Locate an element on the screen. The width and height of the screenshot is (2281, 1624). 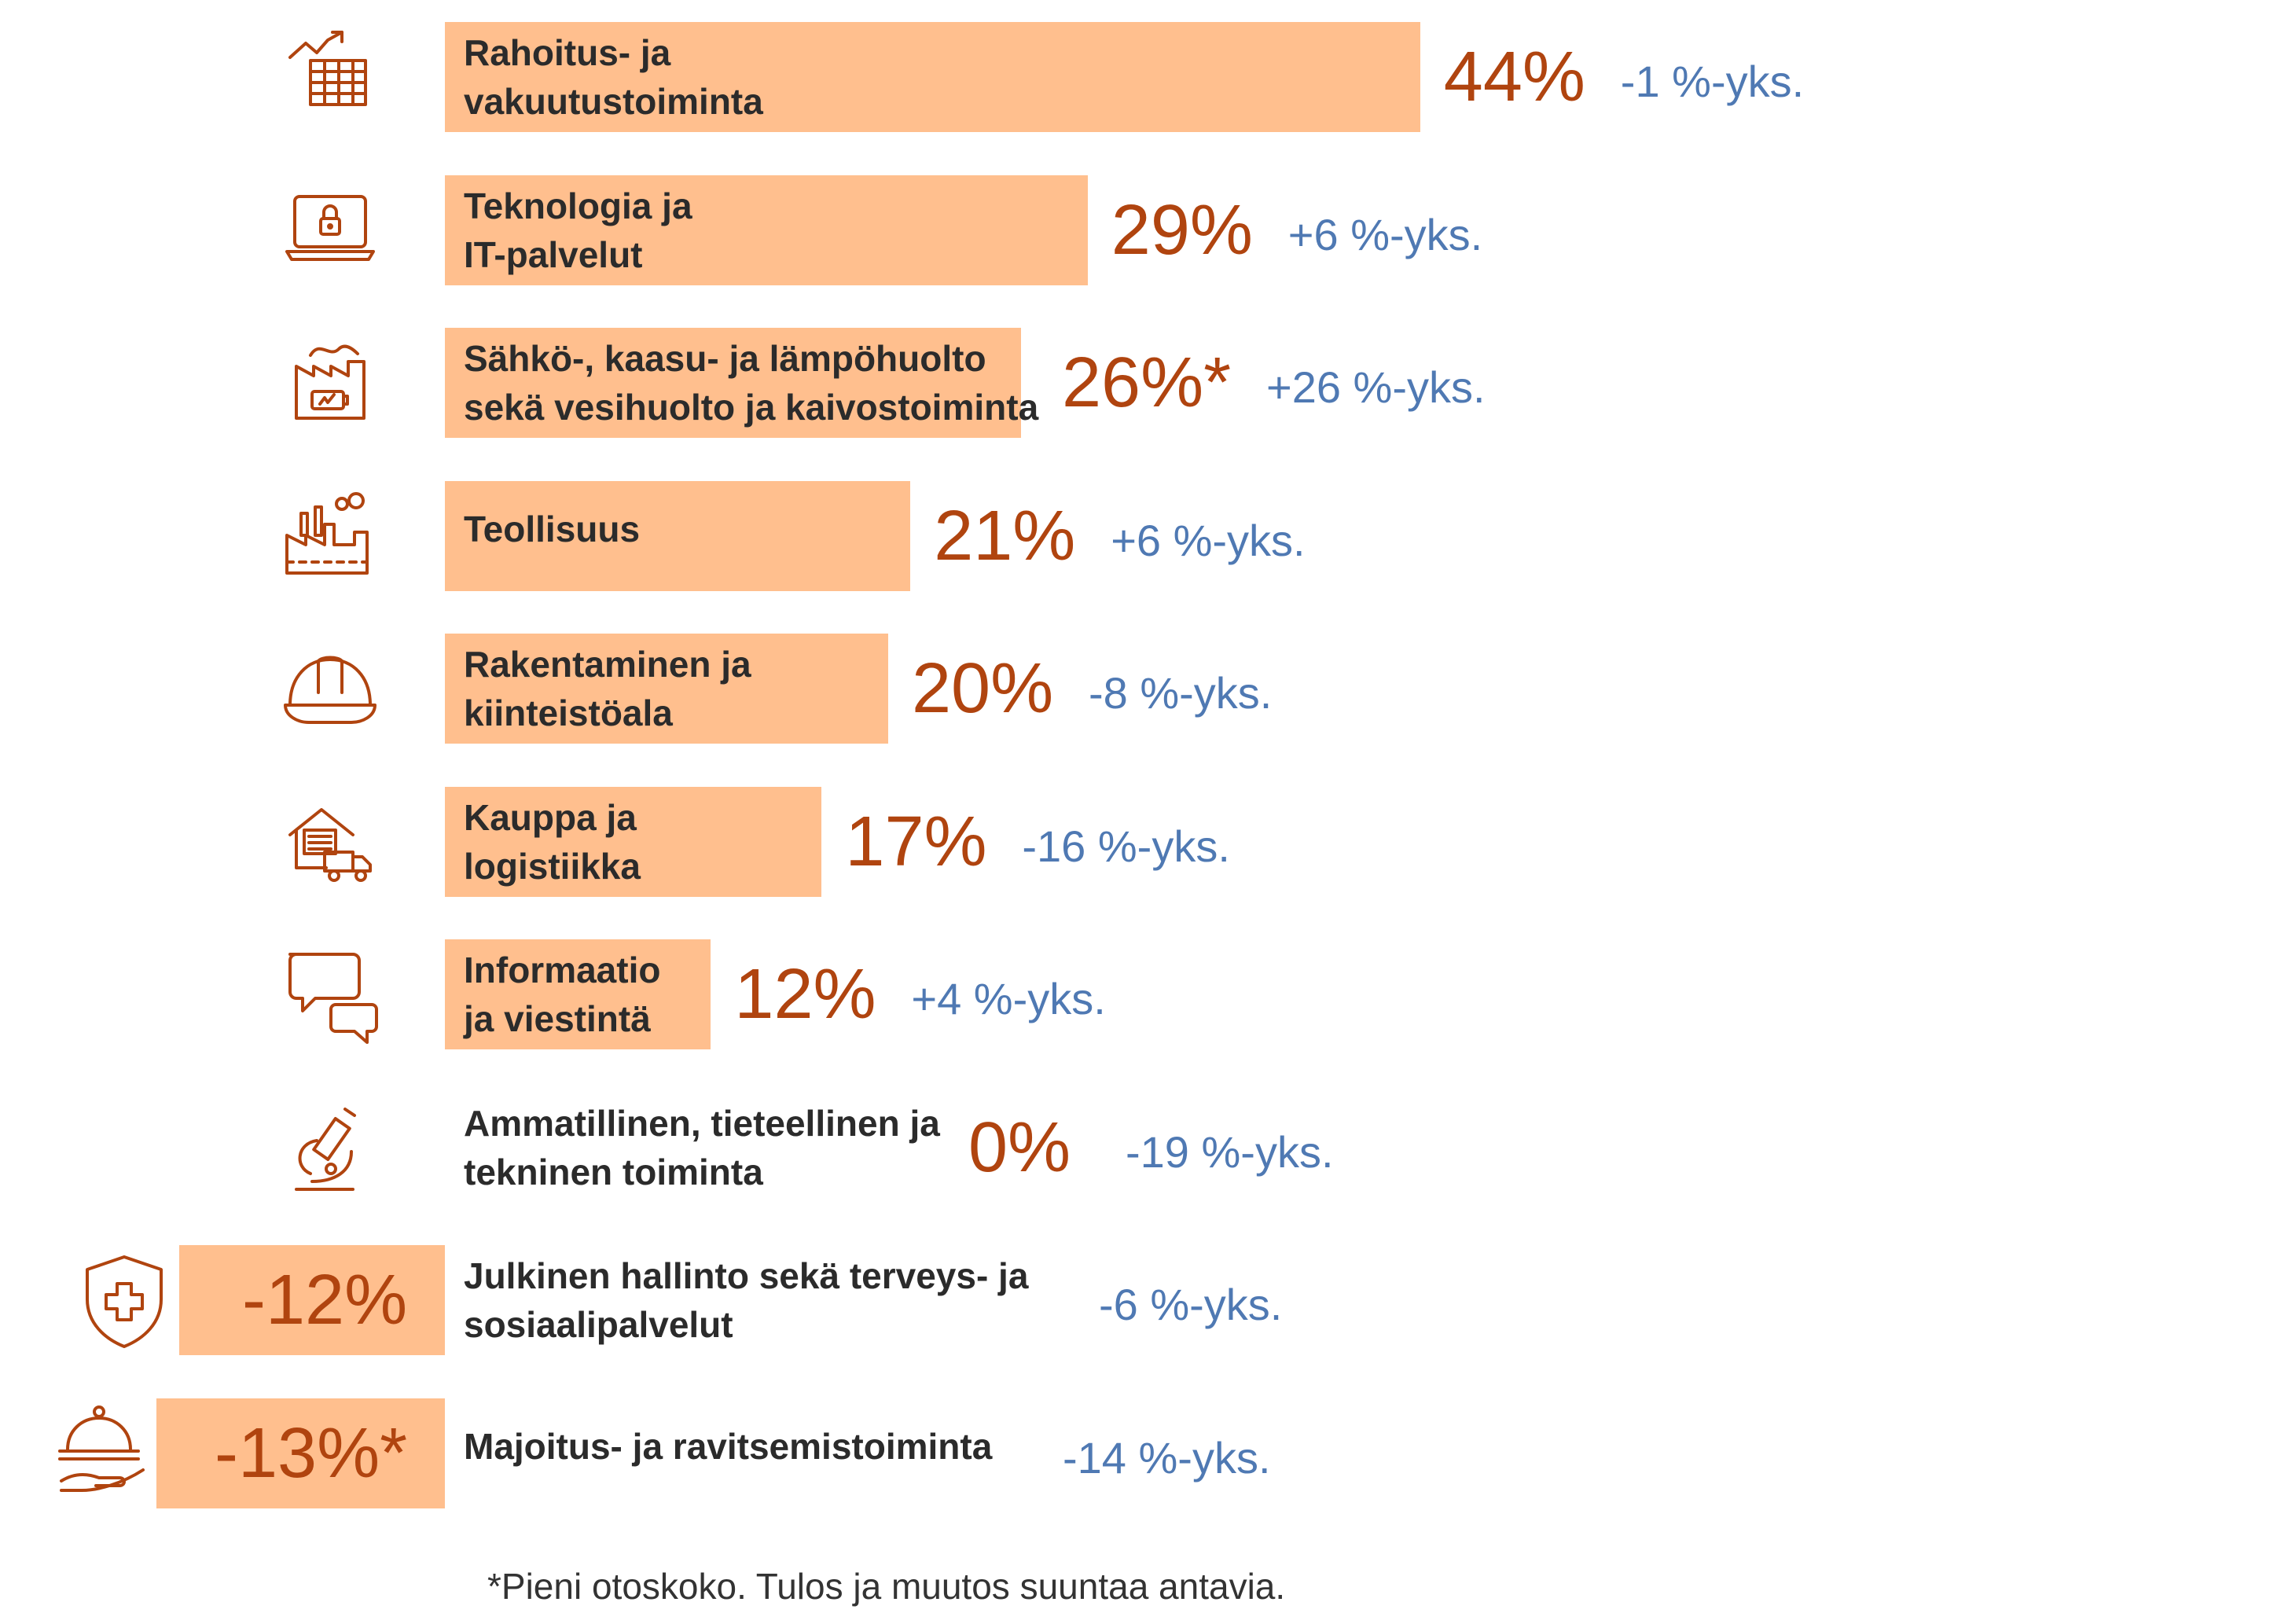
finance-chart-icon is located at coordinates (330, 77).